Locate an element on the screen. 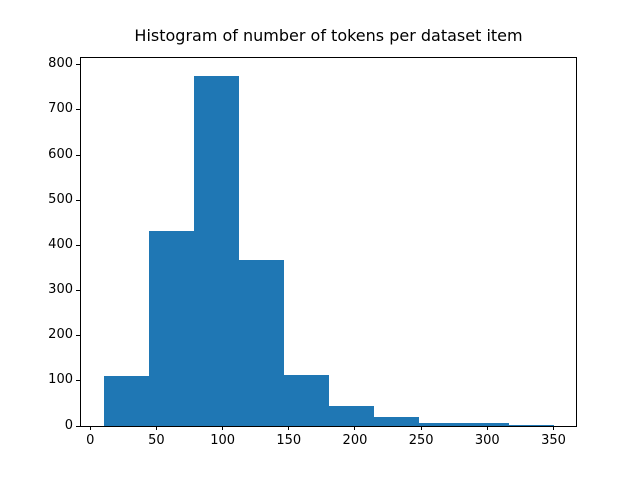  y-tick-label: 300 is located at coordinates (60, 290).